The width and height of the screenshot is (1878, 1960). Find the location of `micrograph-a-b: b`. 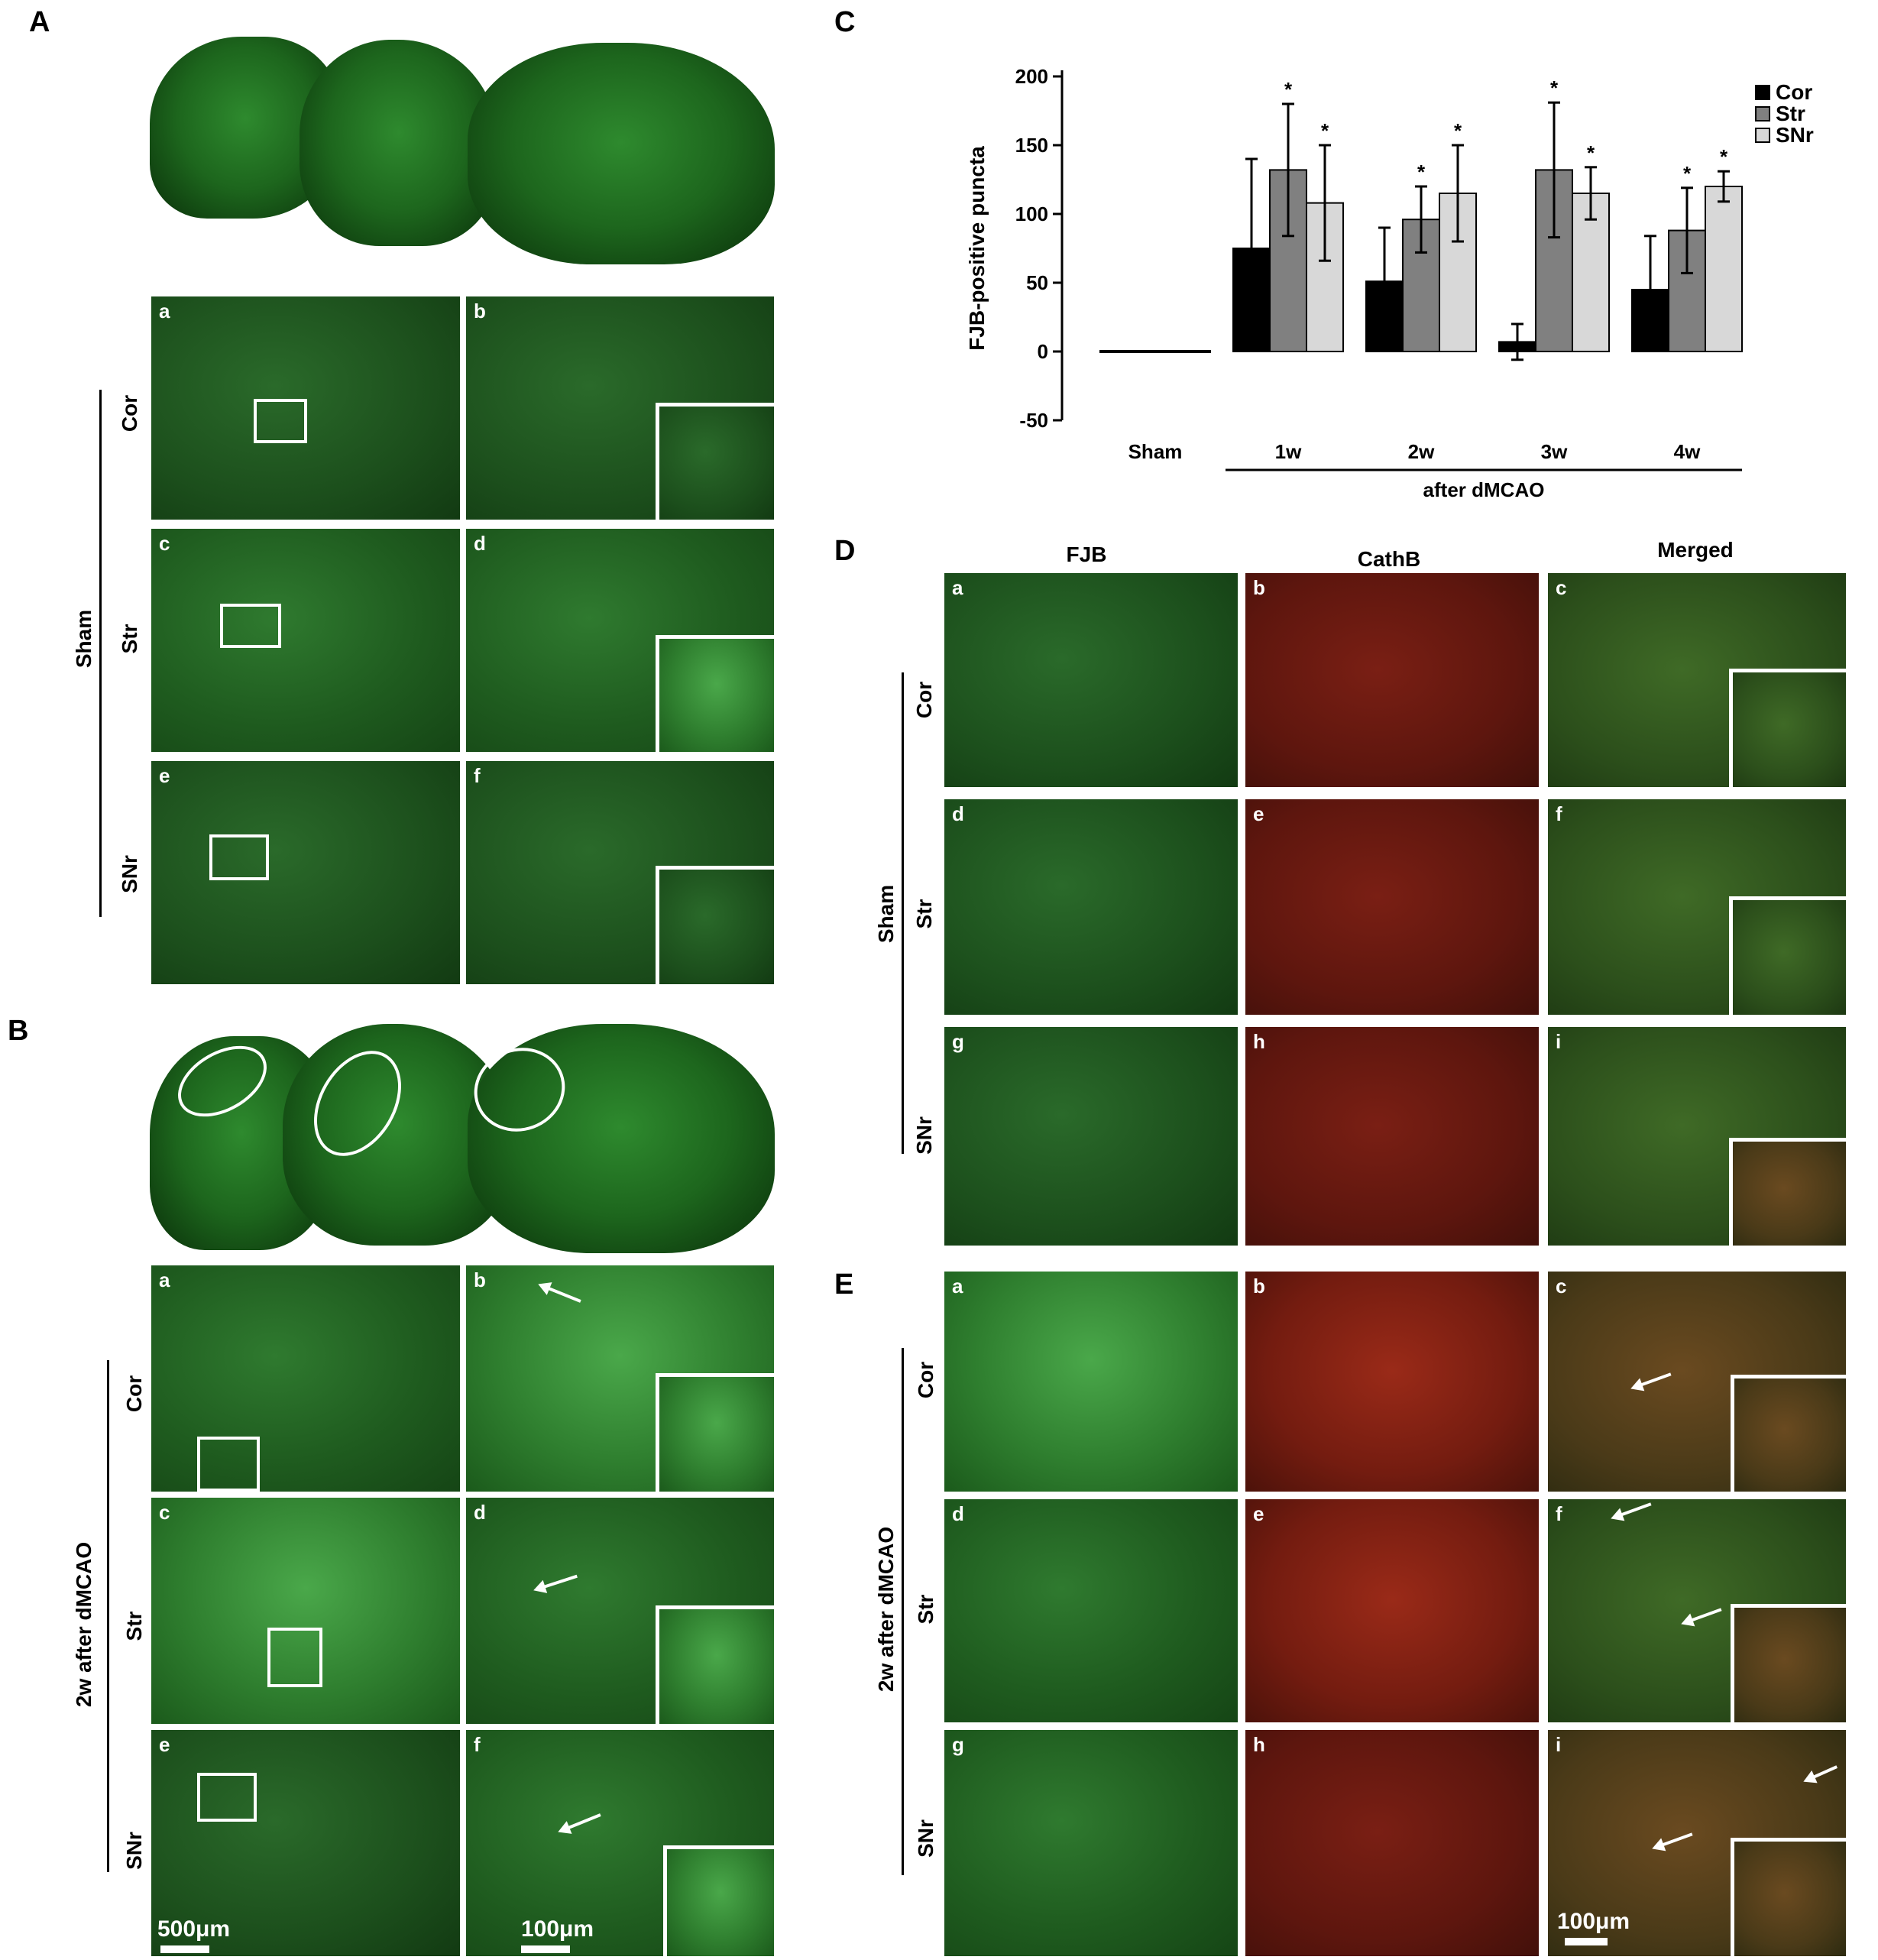

micrograph-a-b: b is located at coordinates (620, 408).